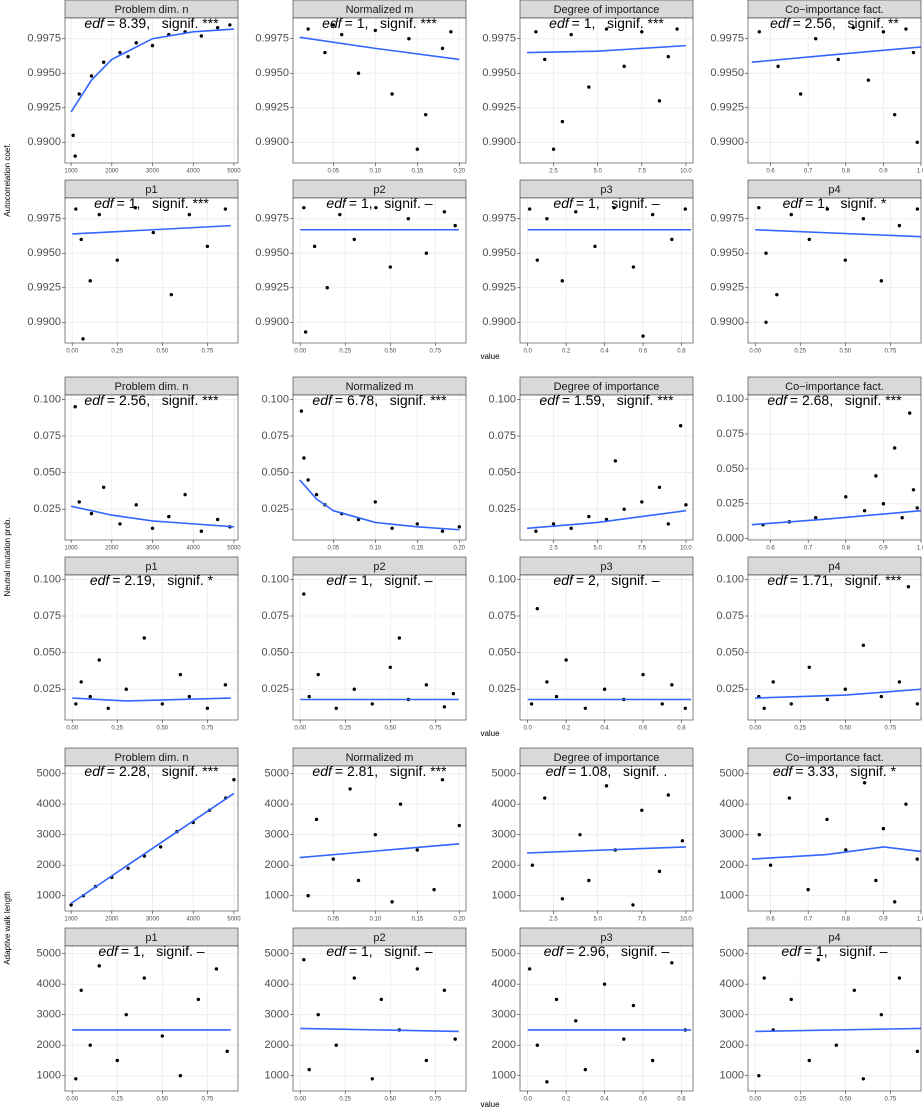 This screenshot has width=923, height=1111. Describe the element at coordinates (391, 771) in the screenshot. I see `annotation-text: = 2.81, signif. ***` at that location.